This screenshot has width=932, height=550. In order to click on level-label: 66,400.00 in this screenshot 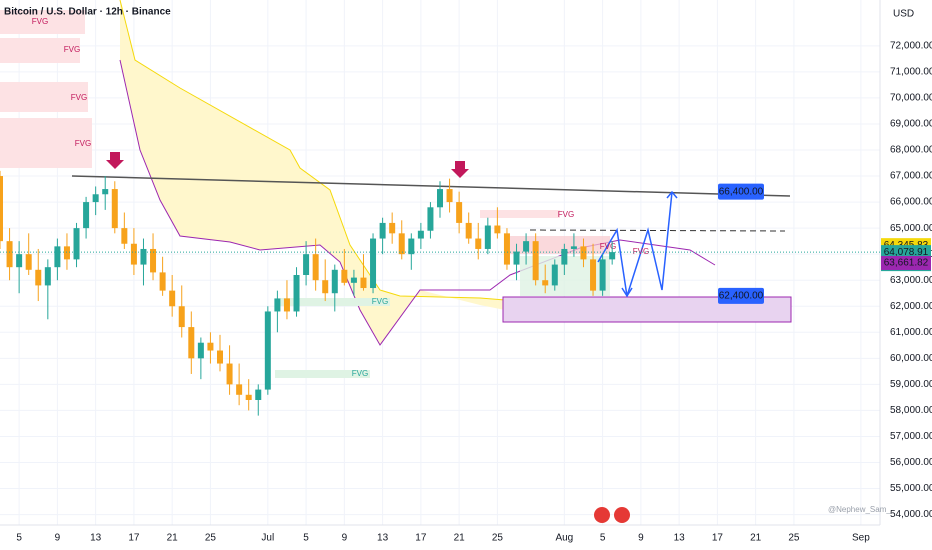, I will do `click(741, 191)`.